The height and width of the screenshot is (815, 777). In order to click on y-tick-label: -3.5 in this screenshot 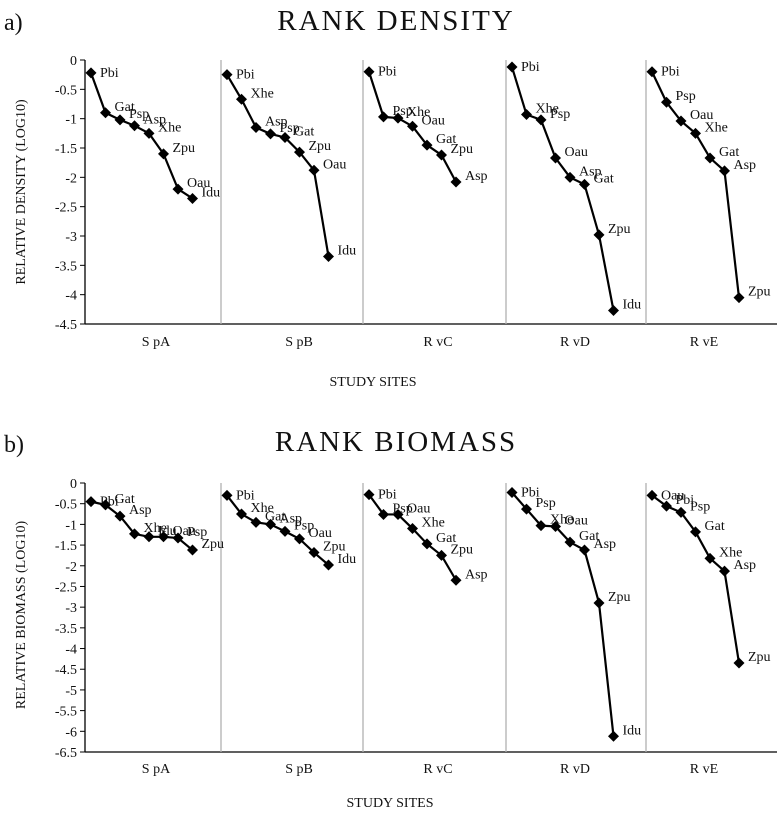, I will do `click(66, 629)`.